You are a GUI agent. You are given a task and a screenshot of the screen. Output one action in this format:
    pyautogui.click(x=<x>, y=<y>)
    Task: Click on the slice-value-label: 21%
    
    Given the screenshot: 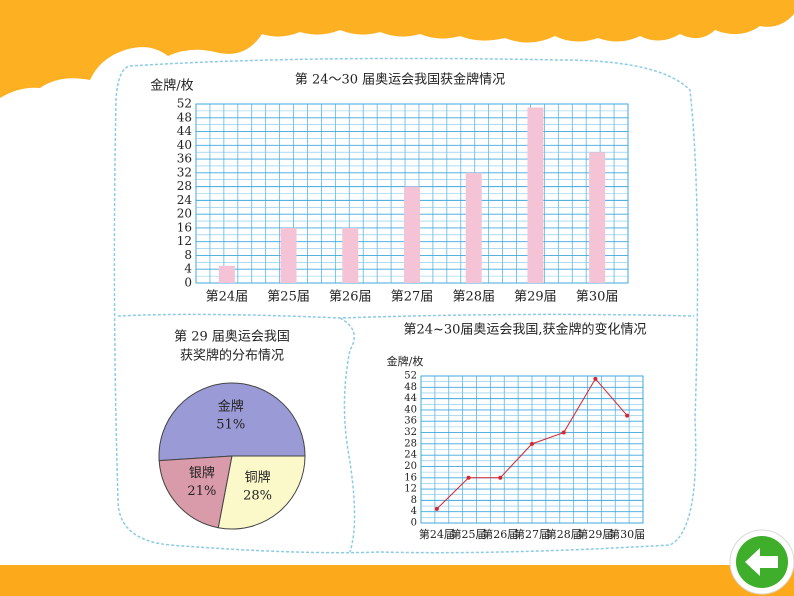 What is the action you would take?
    pyautogui.click(x=201, y=491)
    